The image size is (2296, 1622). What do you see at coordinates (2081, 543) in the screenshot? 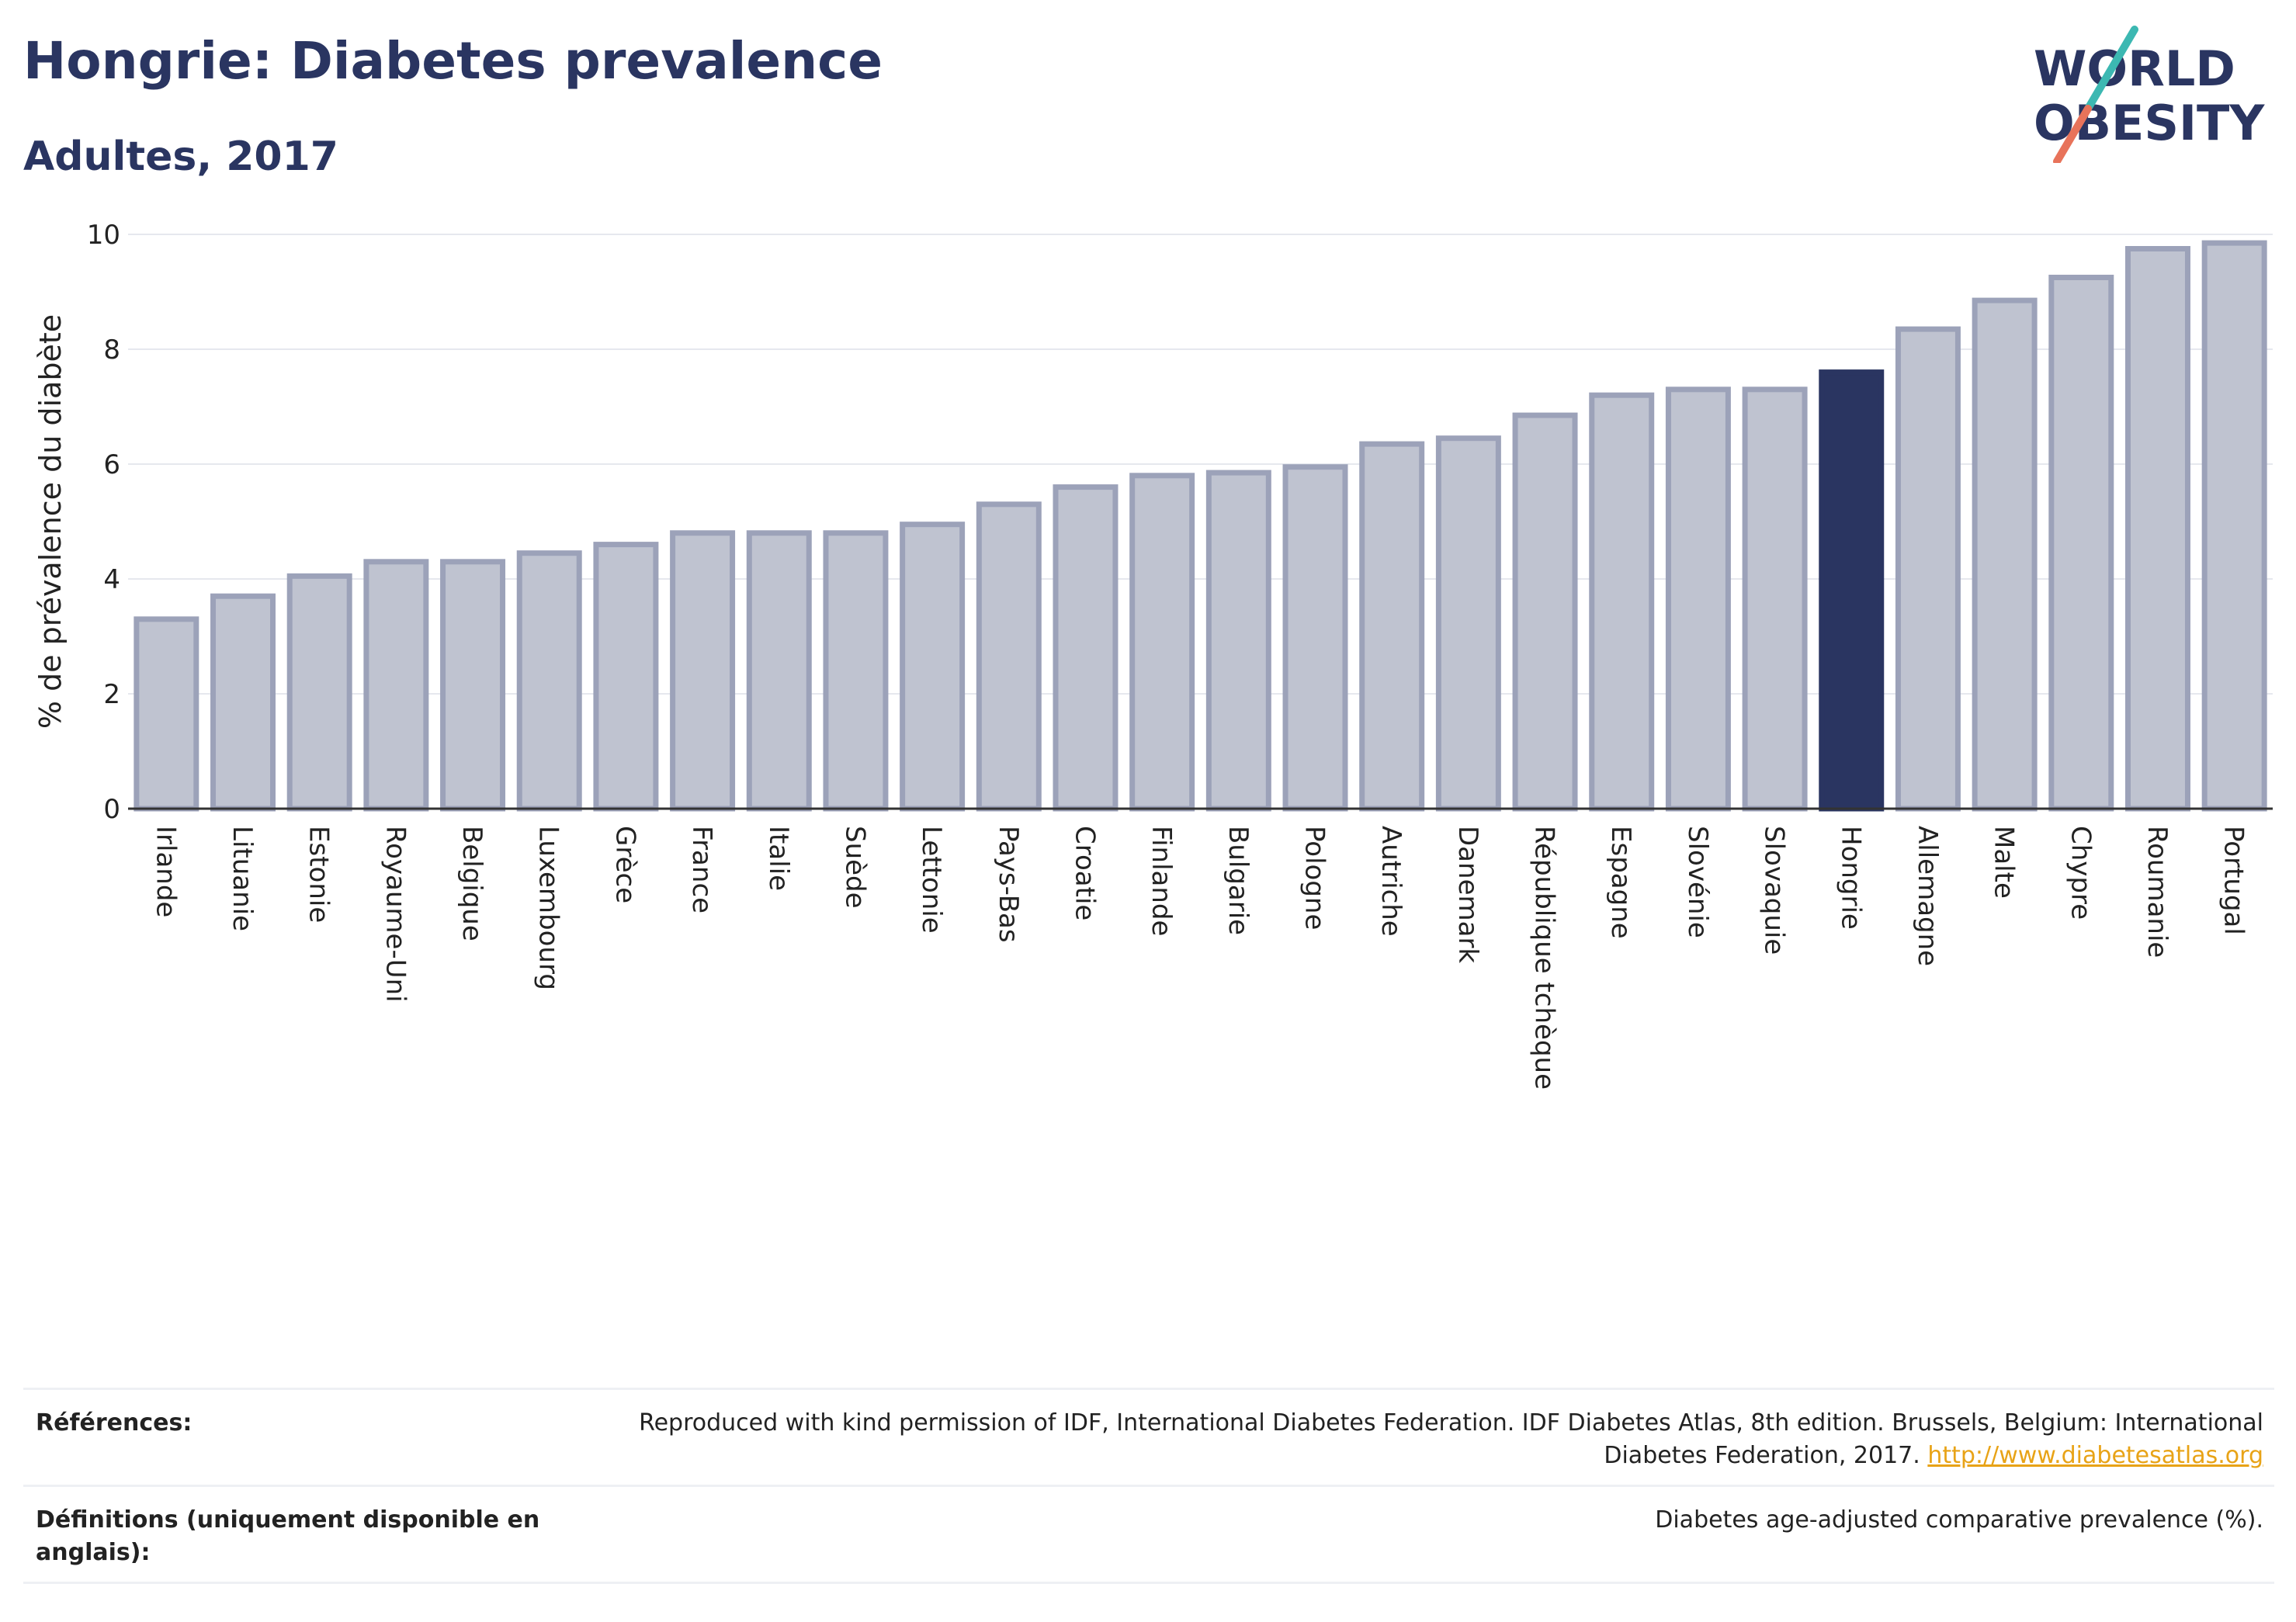
I see `bar-chypre` at bounding box center [2081, 543].